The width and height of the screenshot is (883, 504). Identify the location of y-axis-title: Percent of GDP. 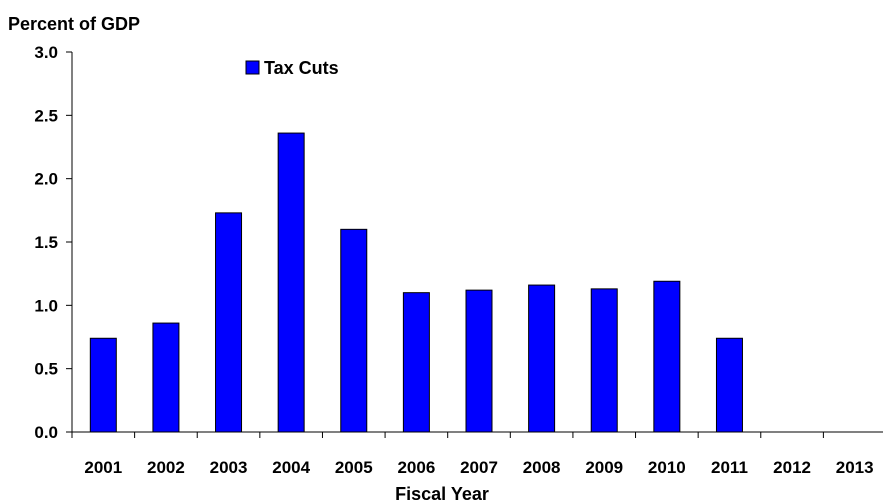
(74, 24).